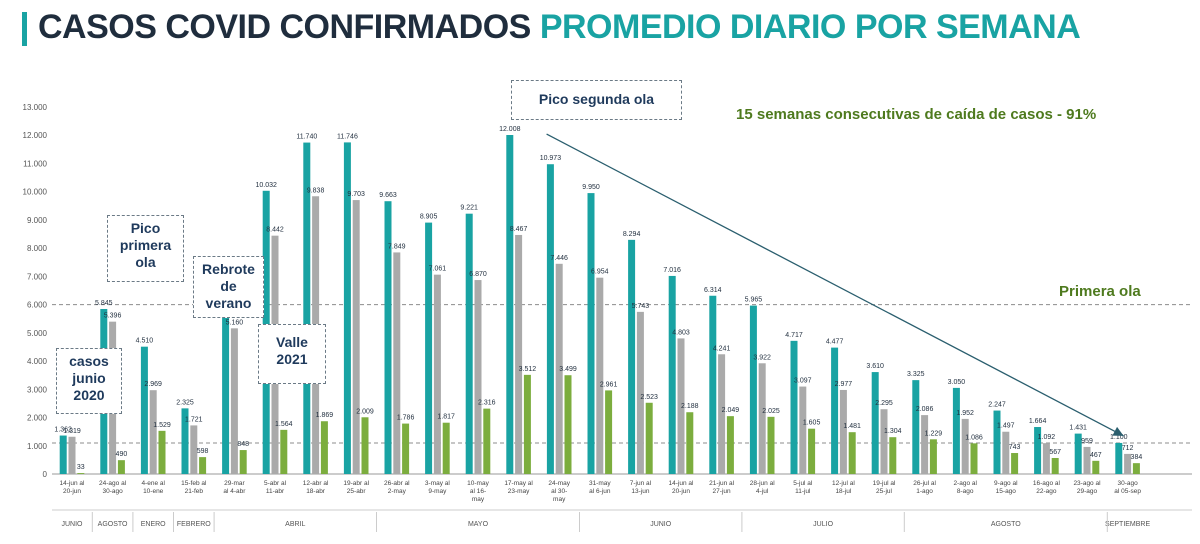  What do you see at coordinates (632, 234) in the screenshot?
I see `data-label: 8.294` at bounding box center [632, 234].